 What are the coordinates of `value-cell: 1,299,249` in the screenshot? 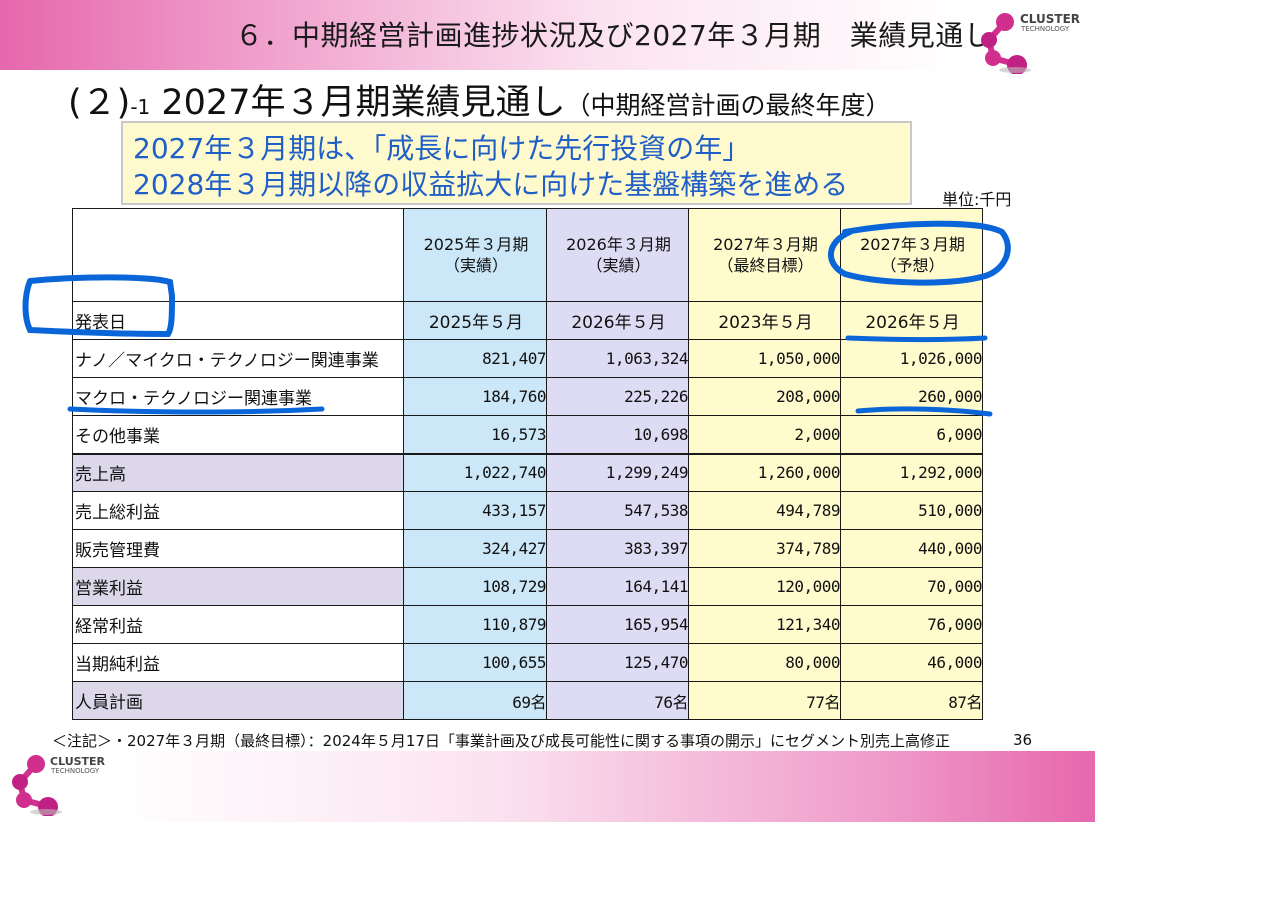 It's located at (617, 472).